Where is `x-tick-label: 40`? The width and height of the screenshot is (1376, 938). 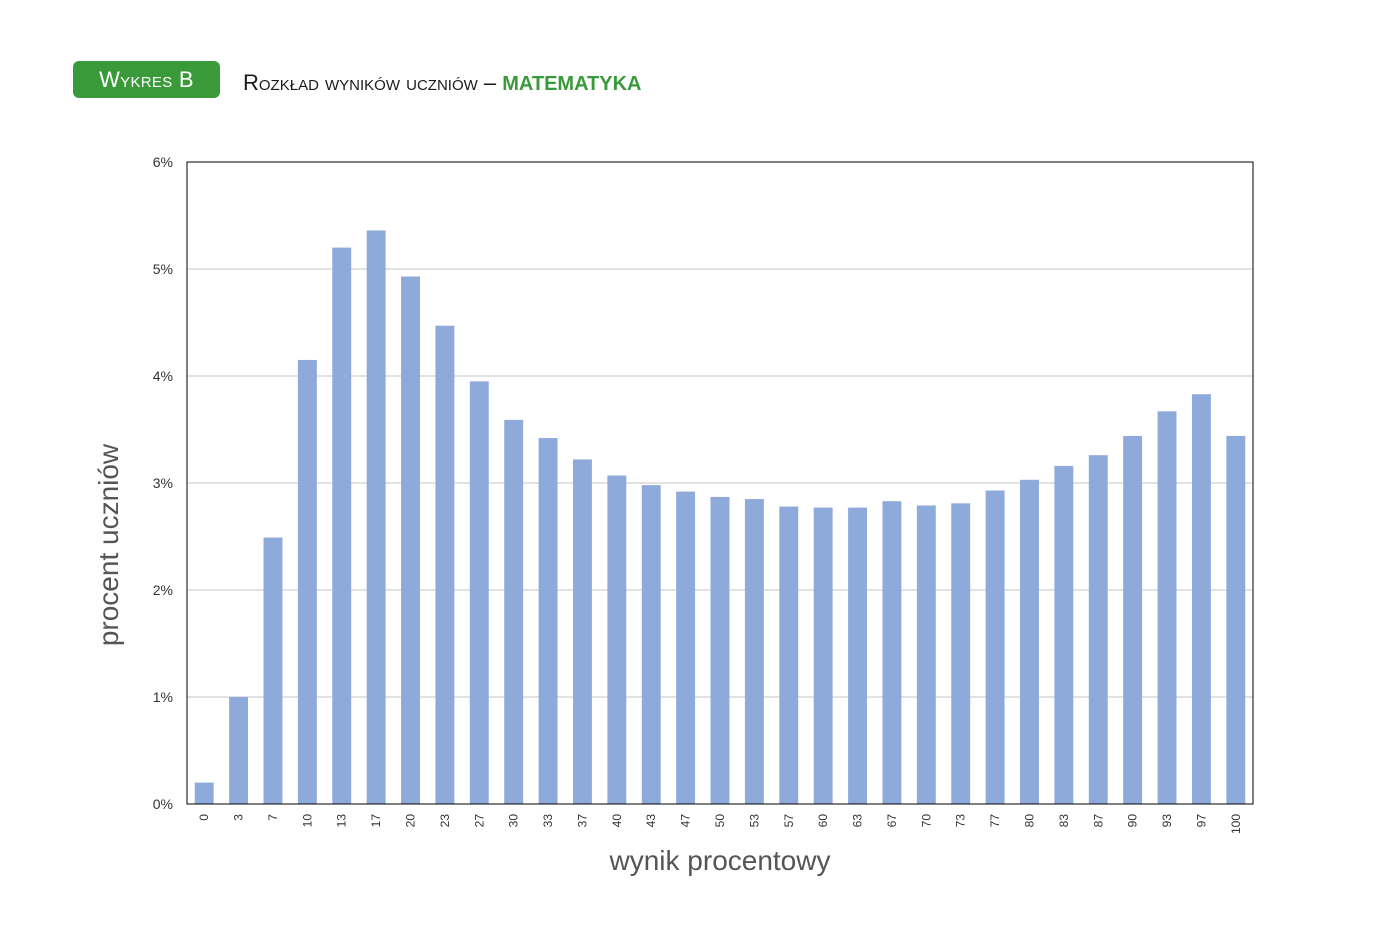 x-tick-label: 40 is located at coordinates (617, 821).